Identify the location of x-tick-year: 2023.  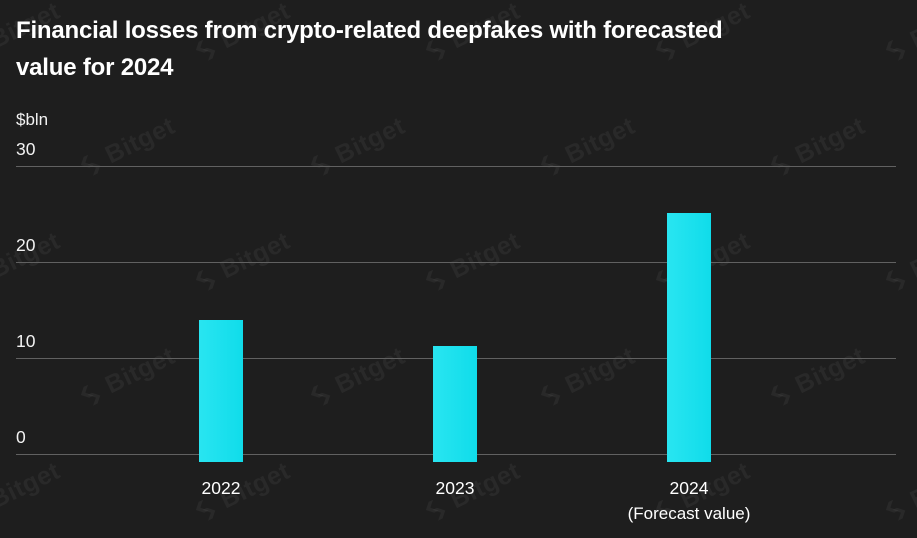
(455, 488).